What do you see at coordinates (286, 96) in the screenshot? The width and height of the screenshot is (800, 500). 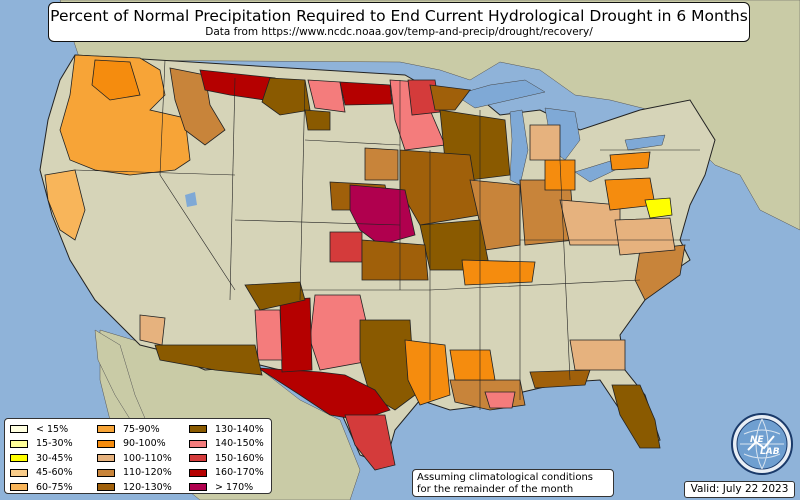 I see `region-montana-brown` at bounding box center [286, 96].